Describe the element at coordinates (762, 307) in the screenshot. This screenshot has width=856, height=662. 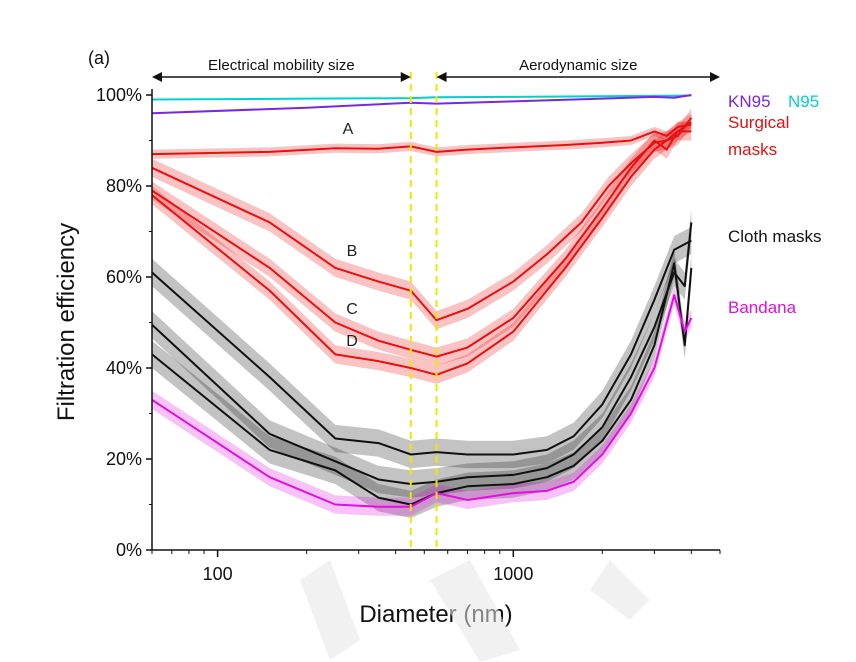
I see `legend-label-bandana: Bandana` at that location.